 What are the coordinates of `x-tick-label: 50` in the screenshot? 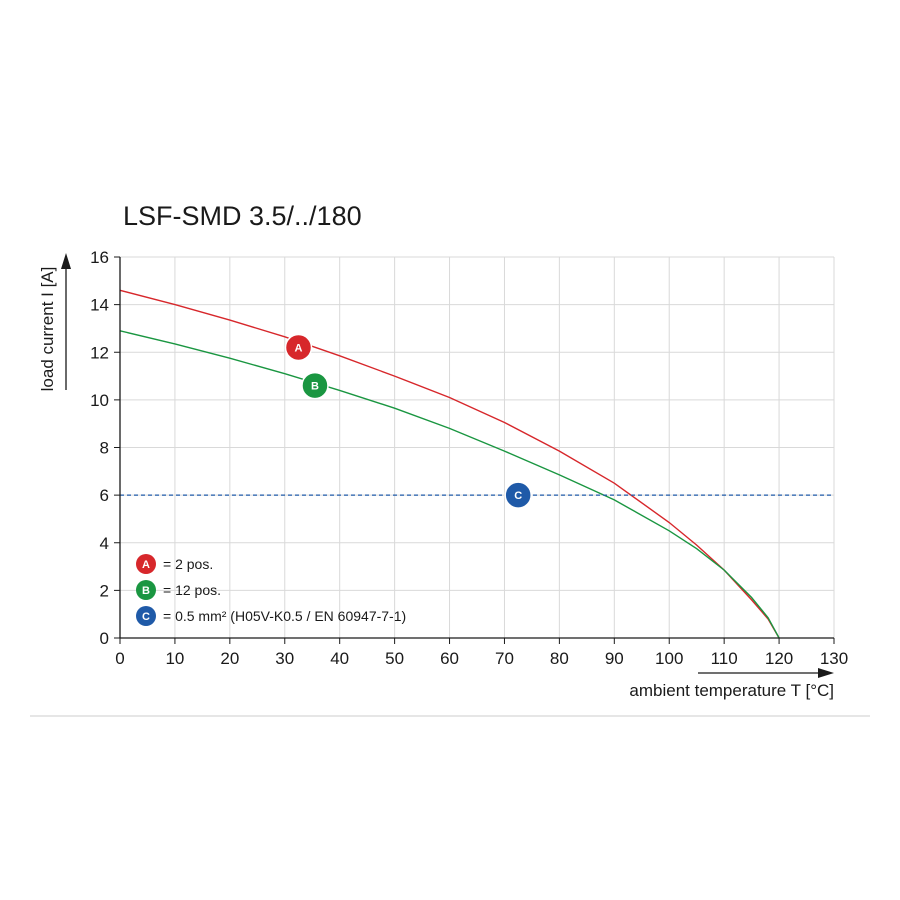 It's located at (394, 658).